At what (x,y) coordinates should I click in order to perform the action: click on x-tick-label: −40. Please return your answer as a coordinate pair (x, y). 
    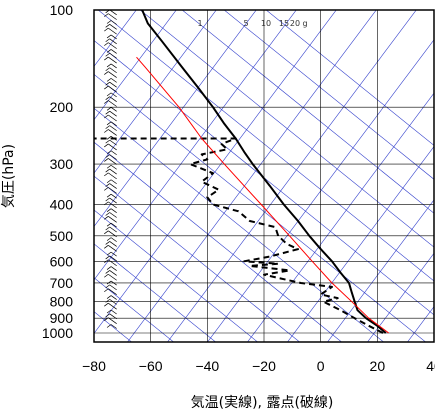
    Looking at the image, I should click on (207, 366).